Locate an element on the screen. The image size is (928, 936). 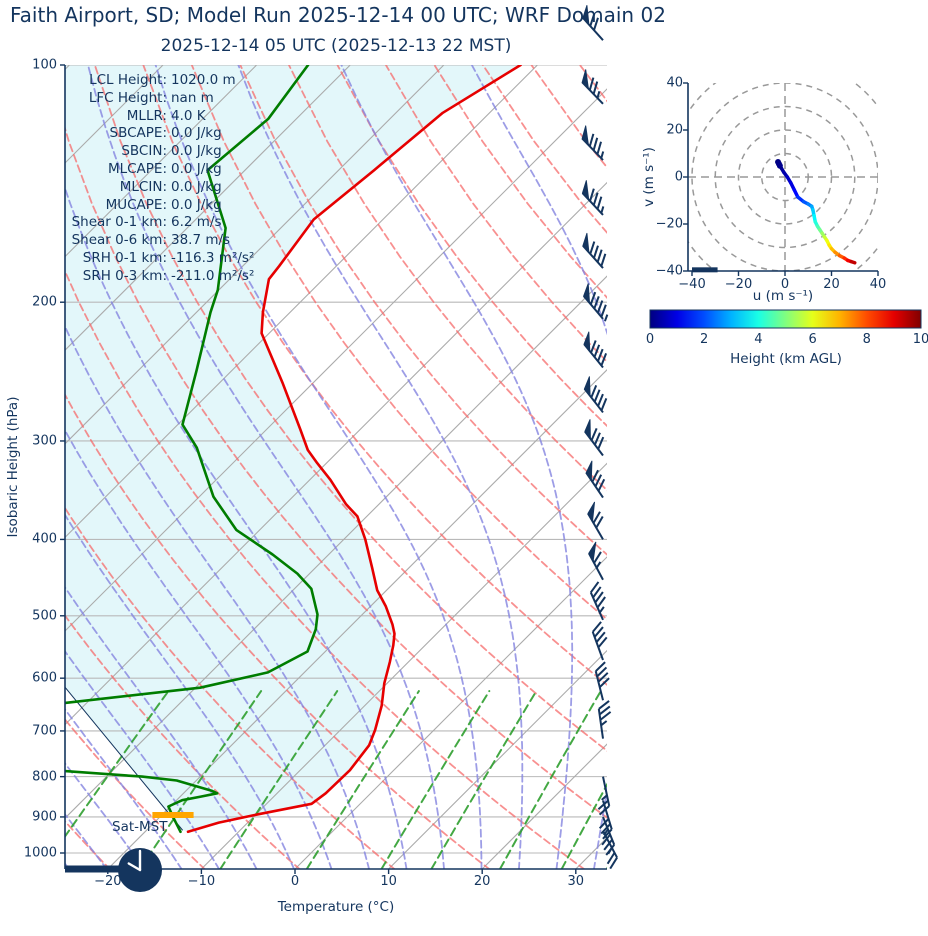
colorbar-tick-label: 0 is located at coordinates (650, 339).